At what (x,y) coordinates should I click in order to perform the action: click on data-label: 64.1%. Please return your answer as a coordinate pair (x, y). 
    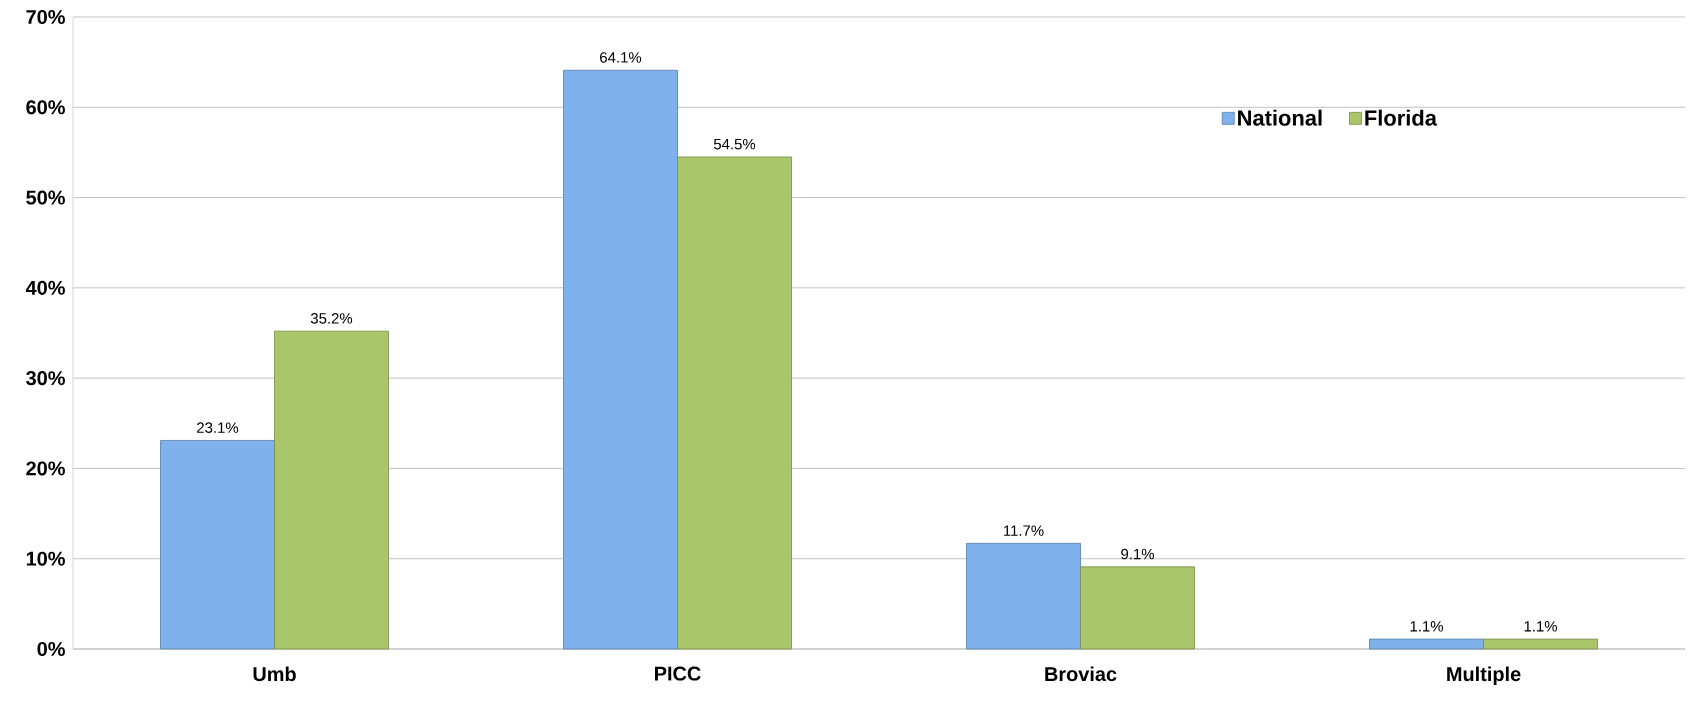
    Looking at the image, I should click on (621, 57).